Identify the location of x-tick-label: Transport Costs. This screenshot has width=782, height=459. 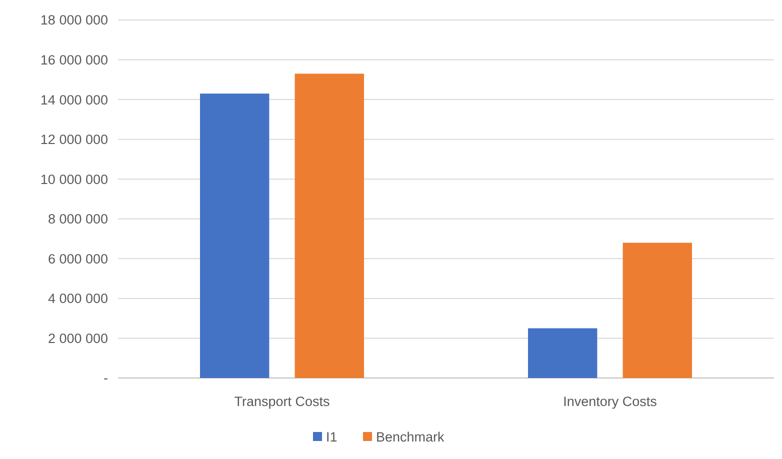
(282, 401).